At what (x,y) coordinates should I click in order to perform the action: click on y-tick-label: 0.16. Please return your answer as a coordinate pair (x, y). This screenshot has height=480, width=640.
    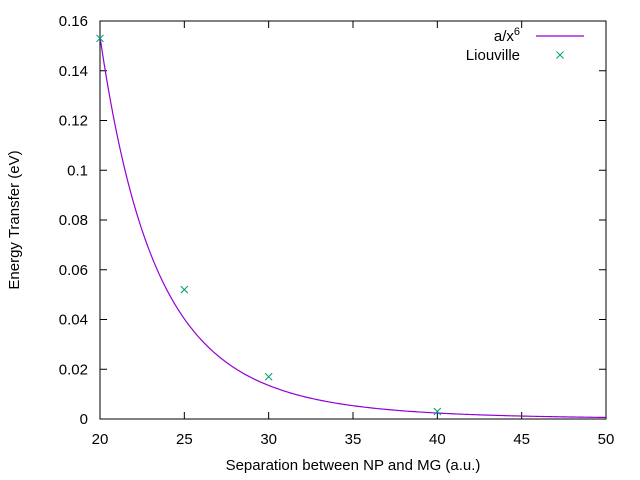
    Looking at the image, I should click on (73, 21).